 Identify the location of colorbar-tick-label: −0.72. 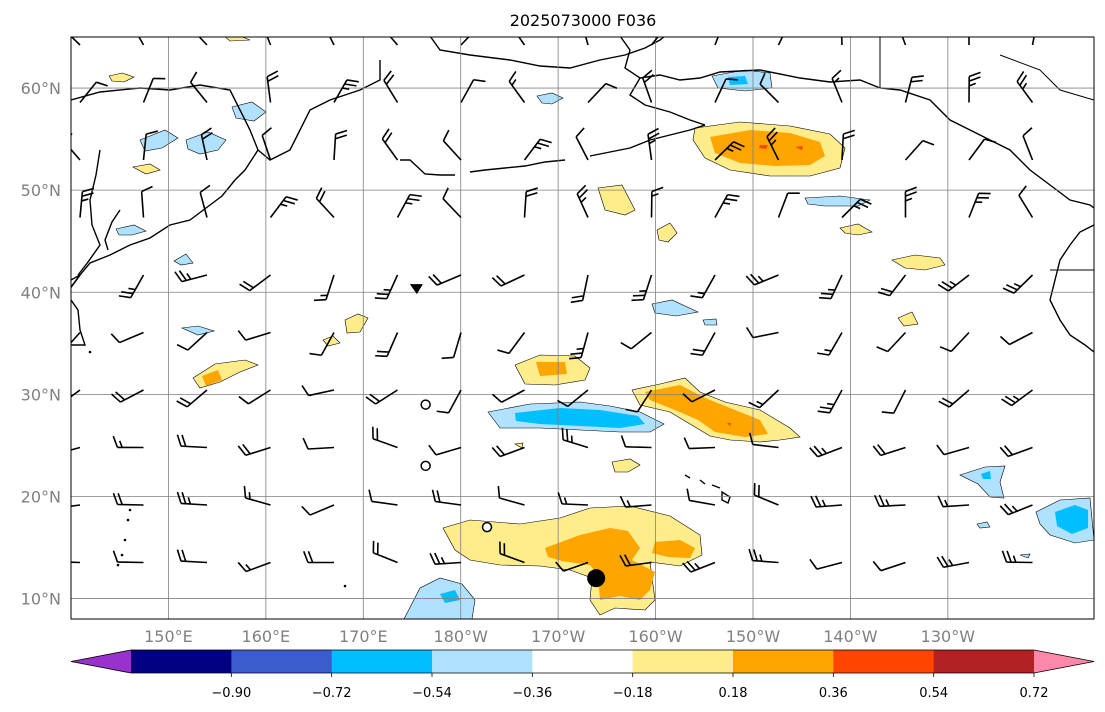
(332, 693).